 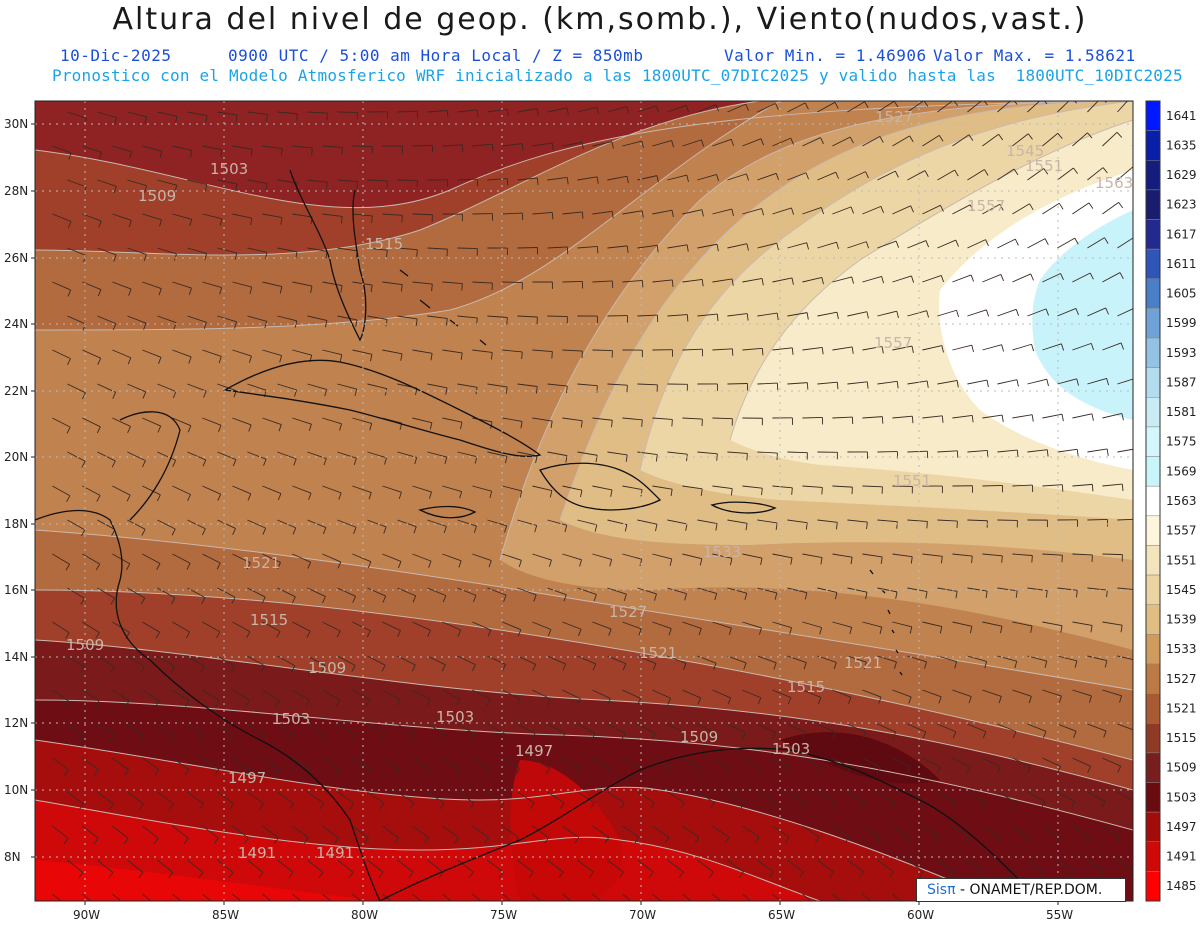 I want to click on contour-label: 1551, so click(x=1044, y=166).